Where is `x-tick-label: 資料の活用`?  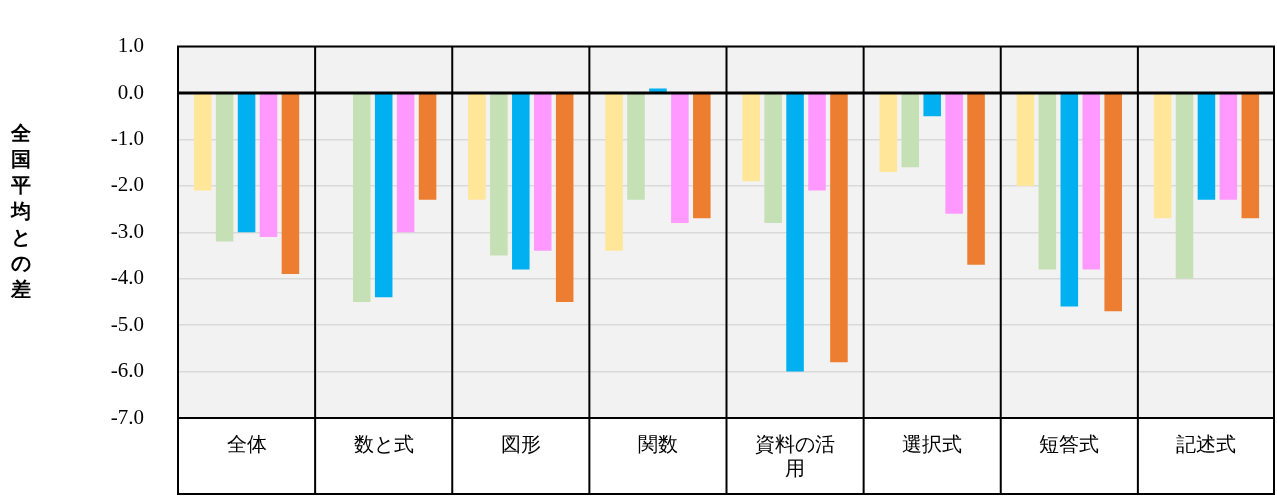 x-tick-label: 資料の活用 is located at coordinates (795, 456).